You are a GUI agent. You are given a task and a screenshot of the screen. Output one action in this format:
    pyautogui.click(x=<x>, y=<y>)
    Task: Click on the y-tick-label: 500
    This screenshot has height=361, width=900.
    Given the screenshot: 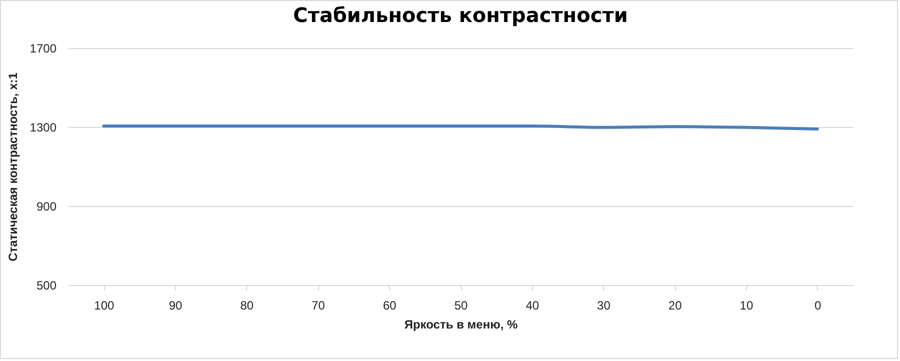 What is the action you would take?
    pyautogui.click(x=46, y=285)
    